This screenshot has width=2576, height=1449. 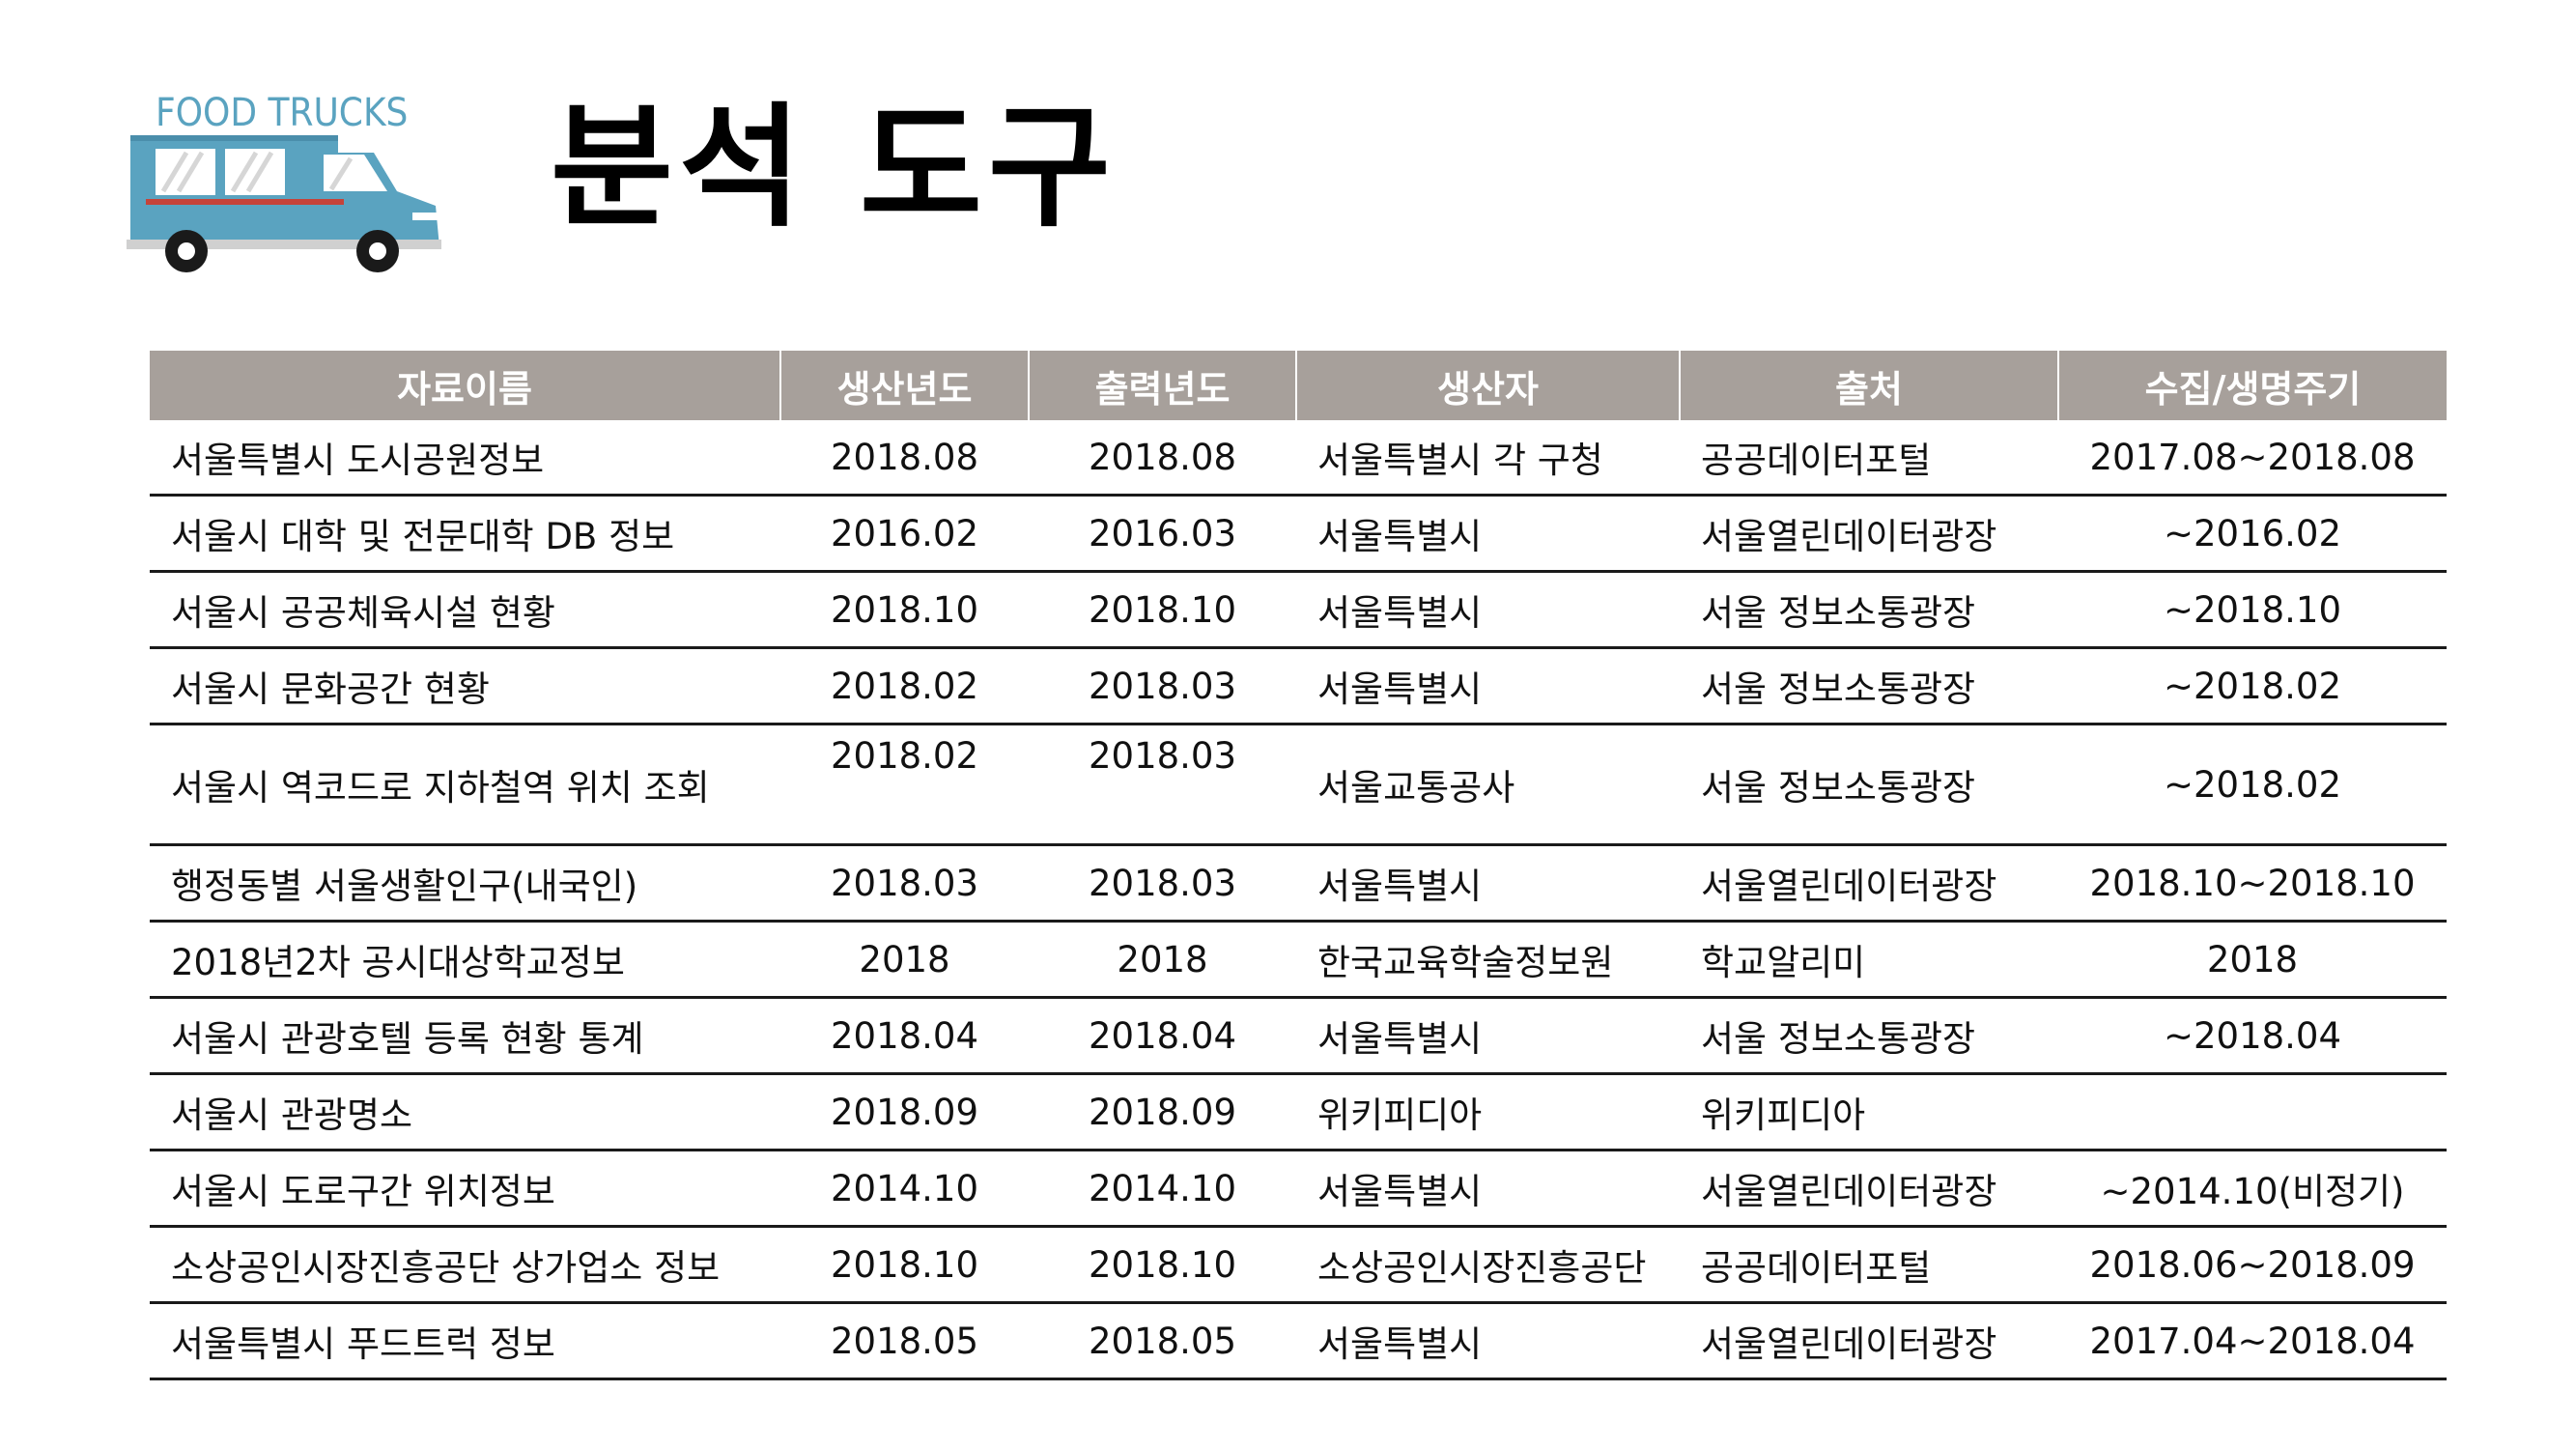 I want to click on table-cell: 소상공인시장진흥공단 상가업소 정보, so click(x=465, y=1265).